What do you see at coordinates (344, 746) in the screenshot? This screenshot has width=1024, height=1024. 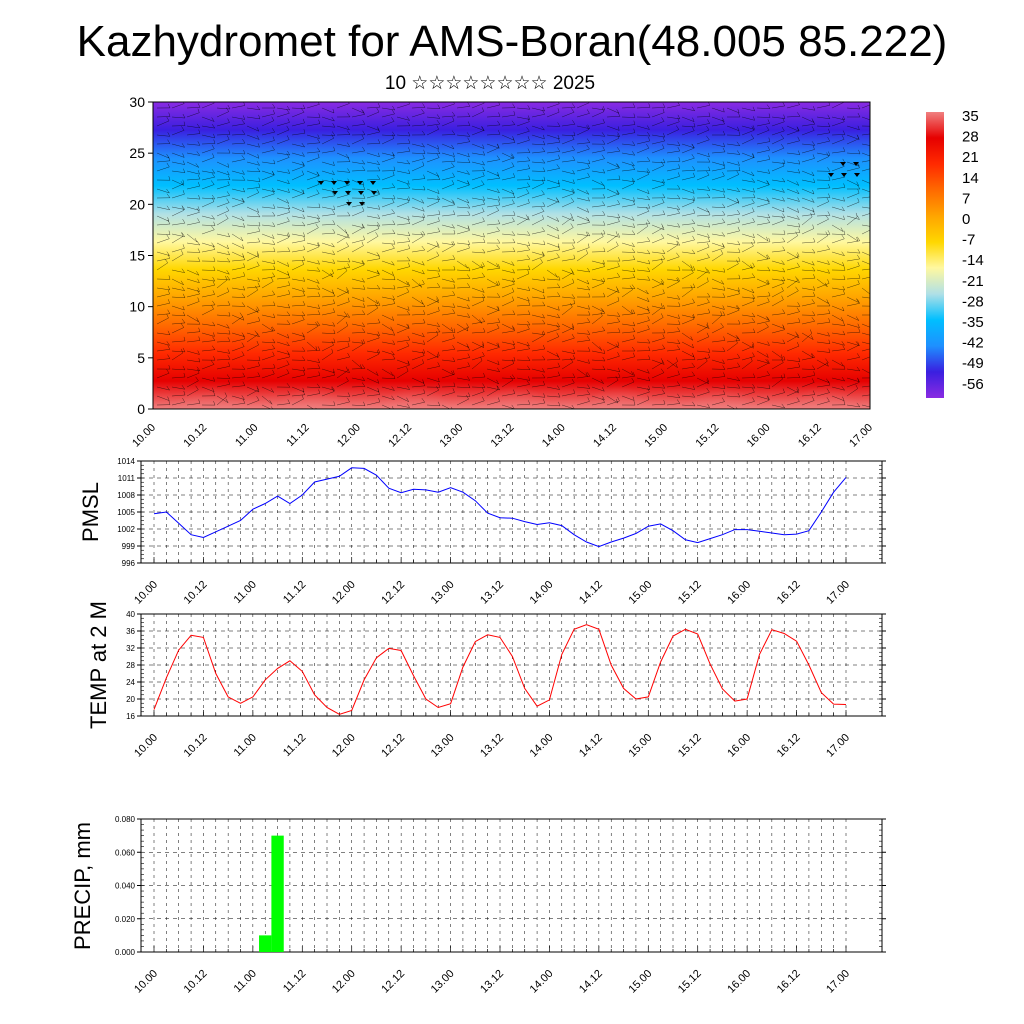 I see `x-tick-label: 12.00` at bounding box center [344, 746].